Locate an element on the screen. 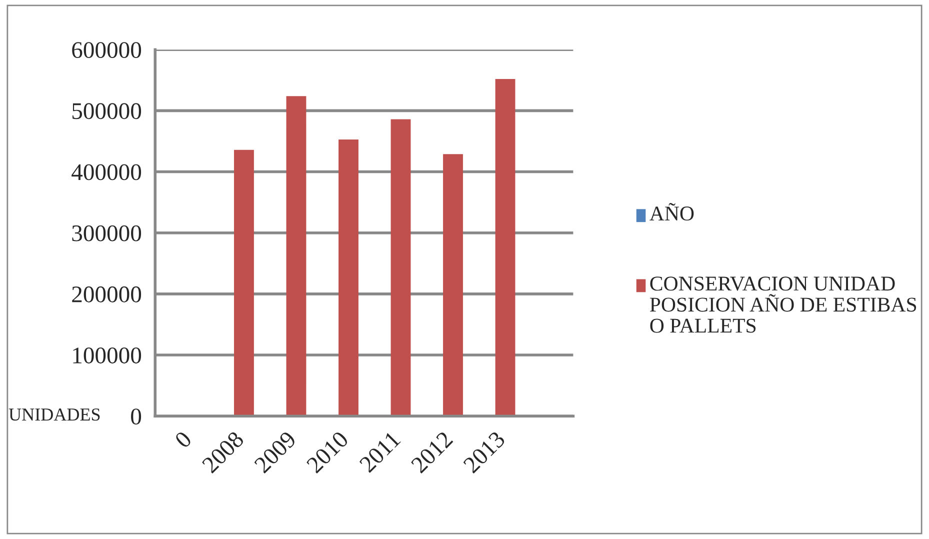  y-axis-title: UNIDADES is located at coordinates (54, 414).